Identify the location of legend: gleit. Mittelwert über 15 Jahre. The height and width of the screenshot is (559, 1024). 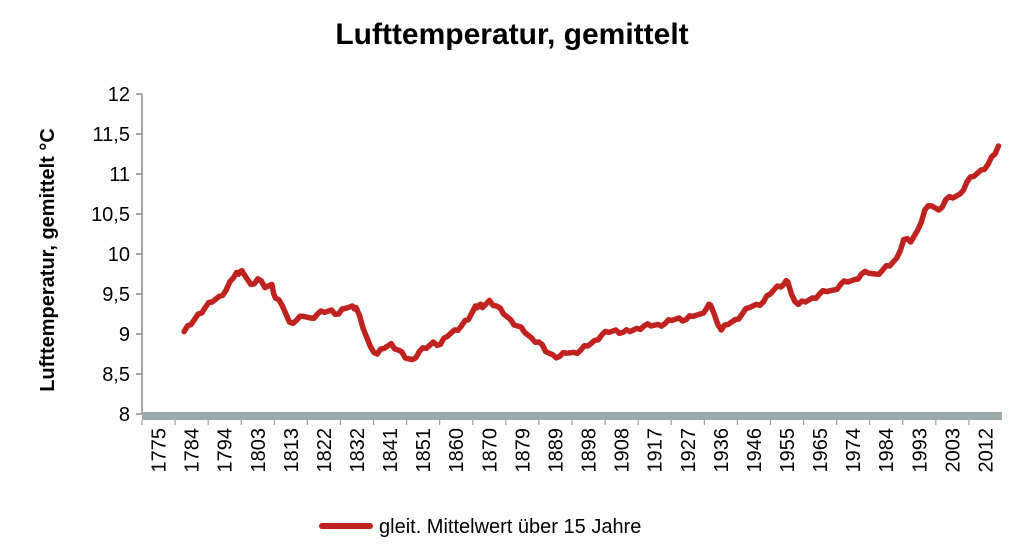
(480, 527).